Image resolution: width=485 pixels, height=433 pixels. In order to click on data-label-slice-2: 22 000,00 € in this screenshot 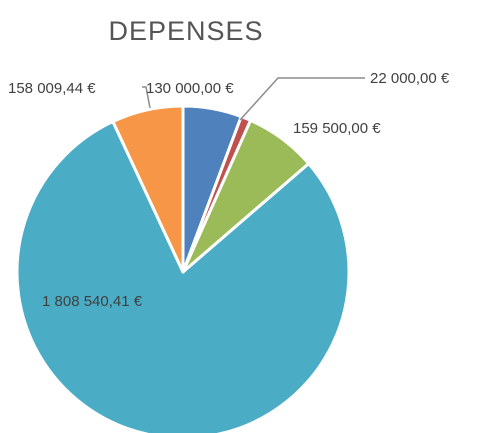, I will do `click(410, 78)`.